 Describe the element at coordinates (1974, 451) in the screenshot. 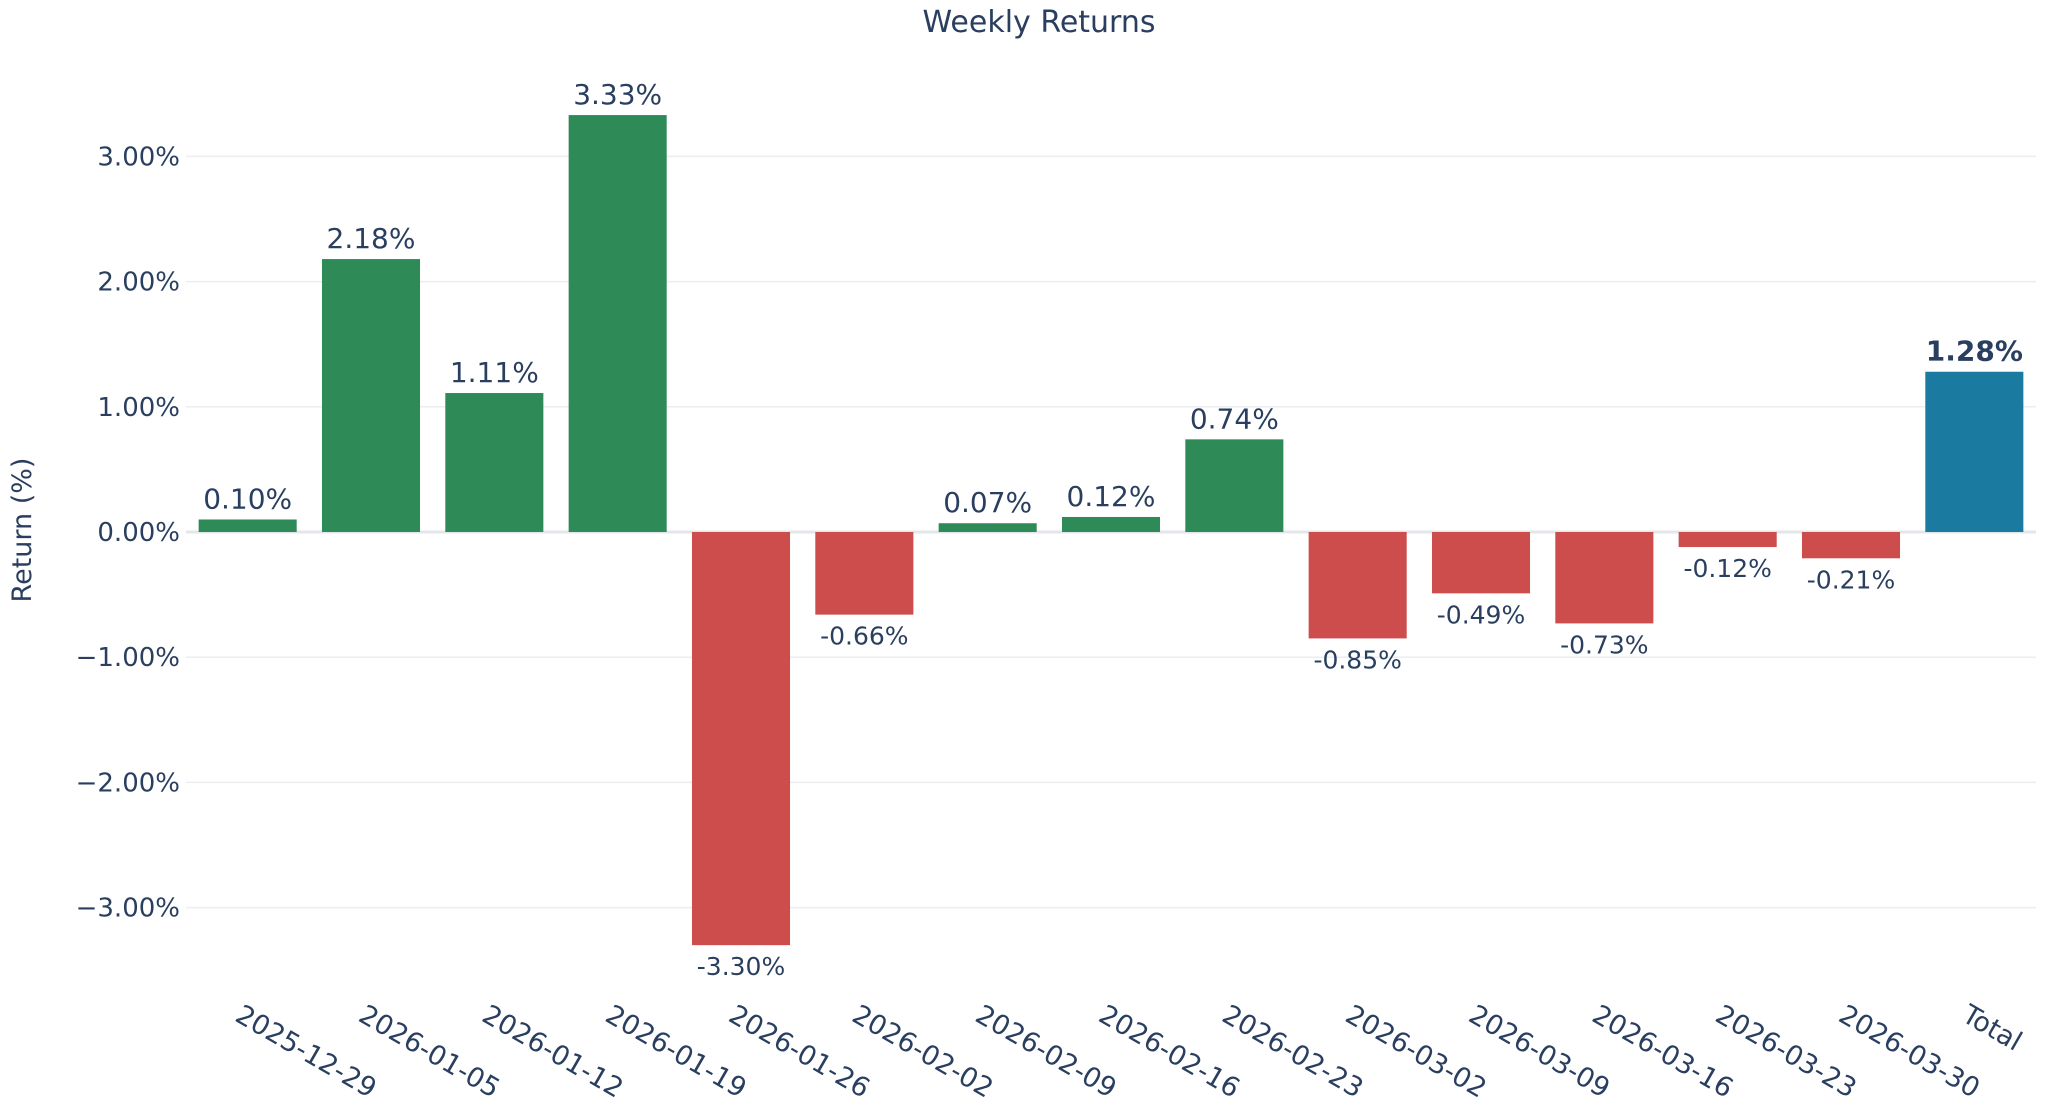

I see `bar-total` at that location.